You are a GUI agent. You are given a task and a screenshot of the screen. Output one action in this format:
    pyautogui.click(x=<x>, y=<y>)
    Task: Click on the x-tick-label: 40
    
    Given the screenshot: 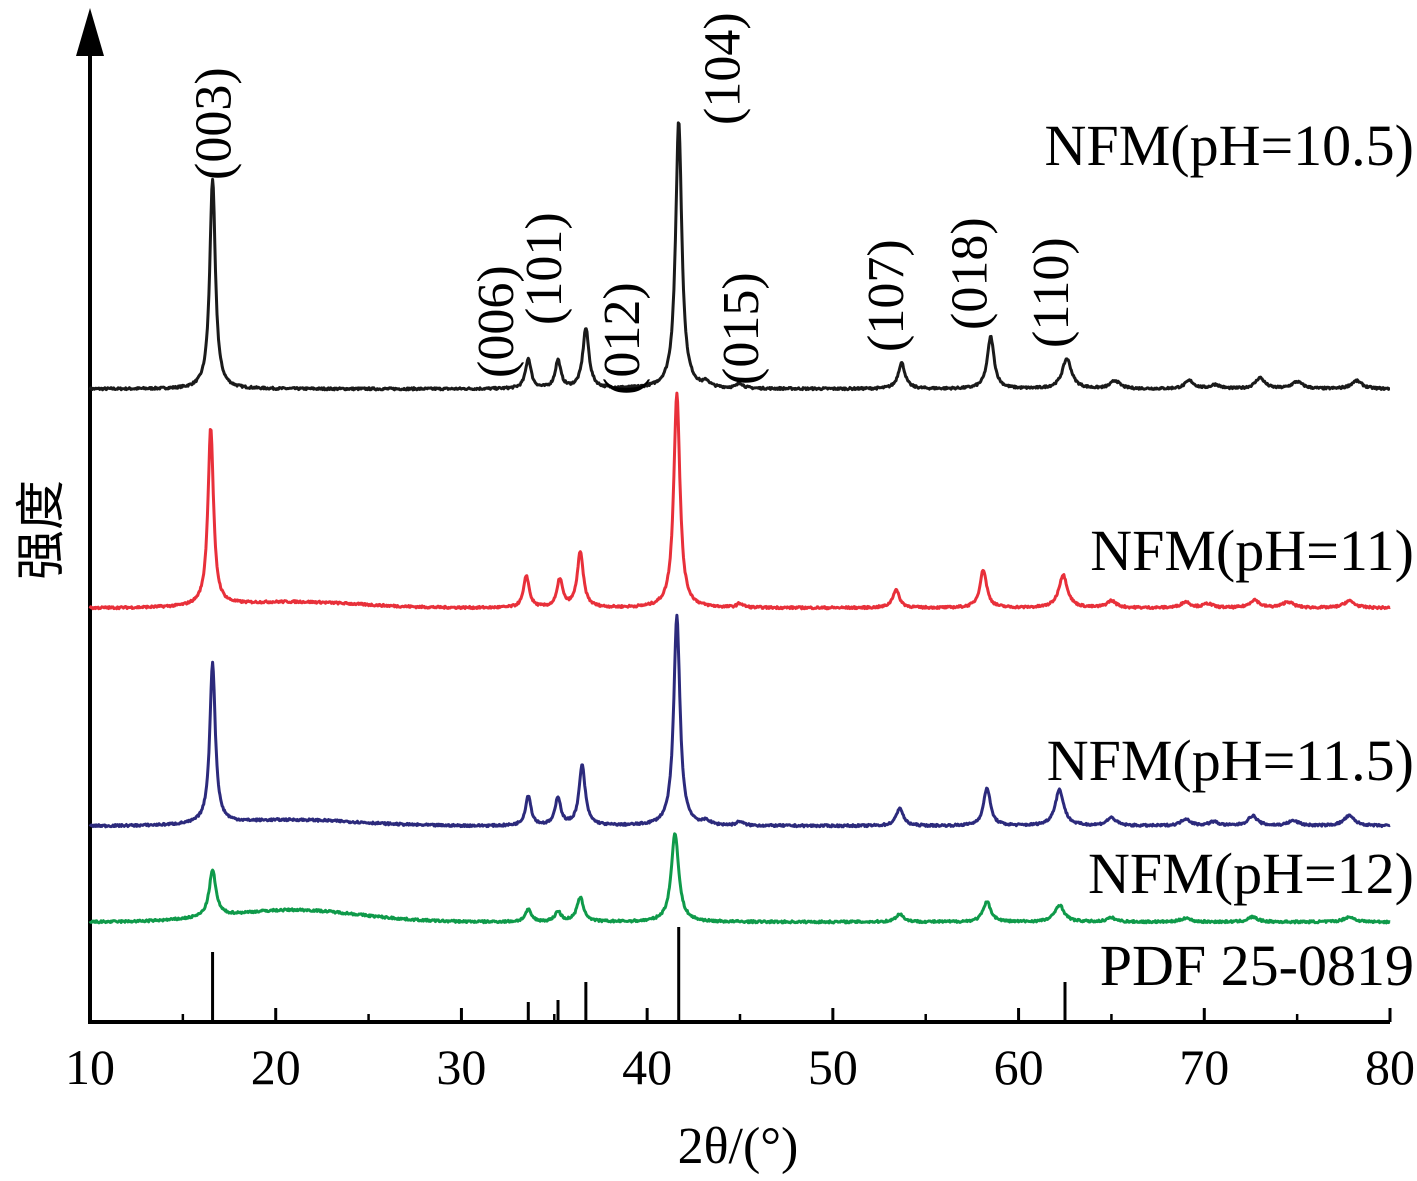 What is the action you would take?
    pyautogui.click(x=647, y=1067)
    